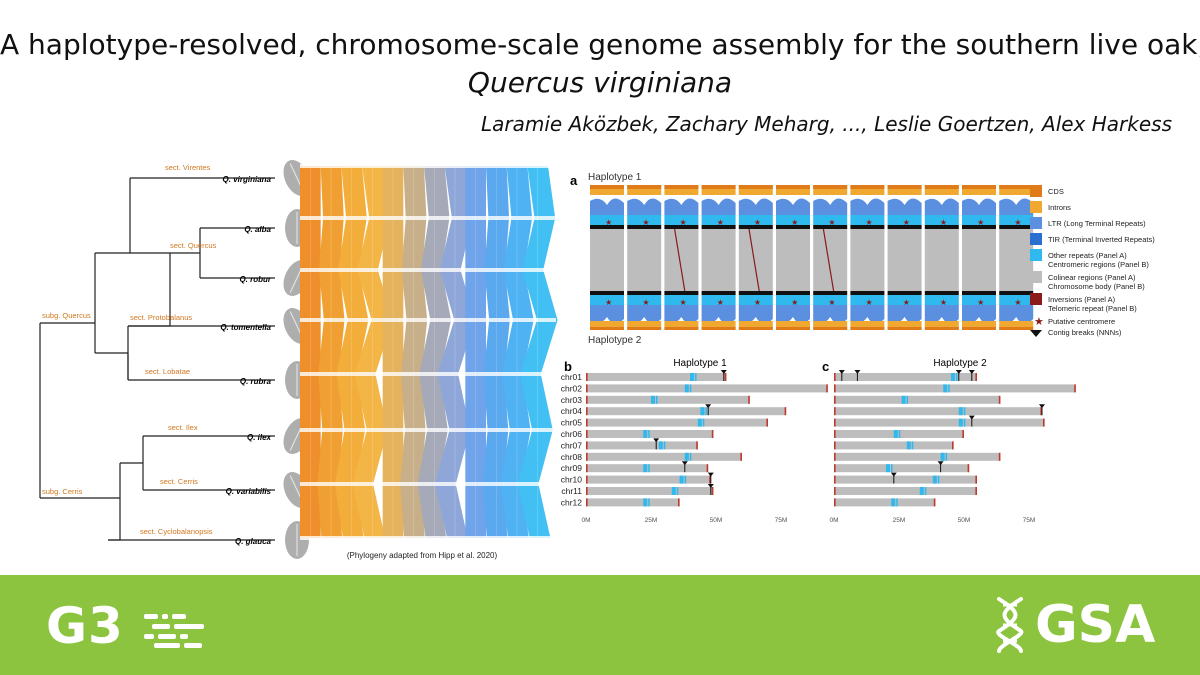 This screenshot has height=675, width=1200. I want to click on chromosome-label: chr03, so click(572, 400).